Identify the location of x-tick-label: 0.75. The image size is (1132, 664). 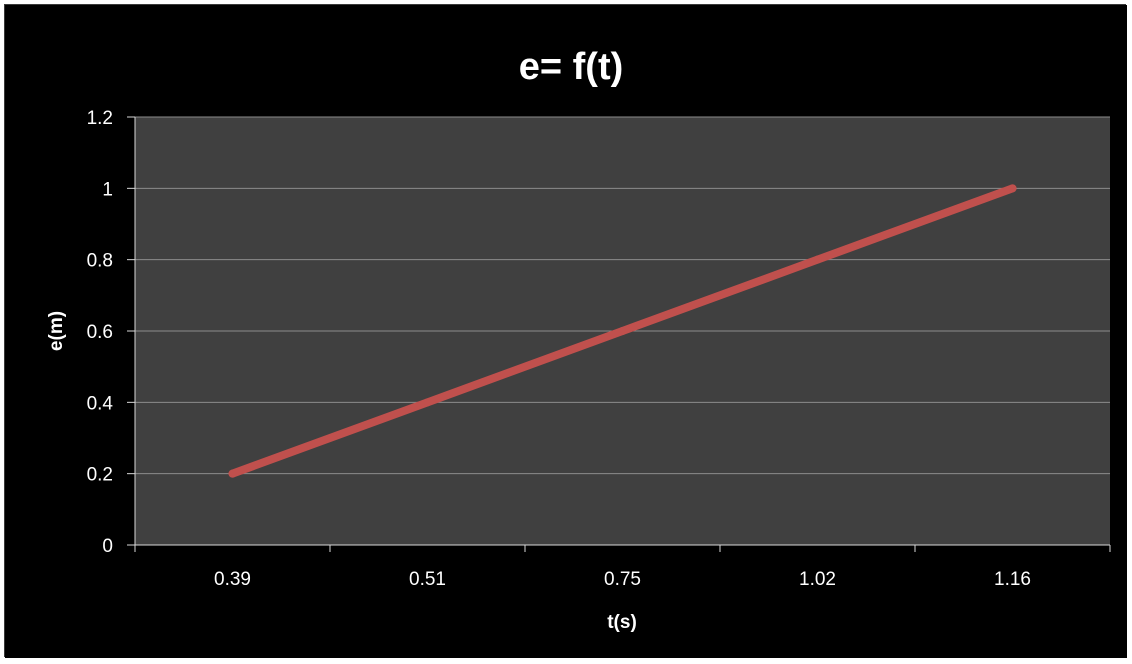
(622, 579).